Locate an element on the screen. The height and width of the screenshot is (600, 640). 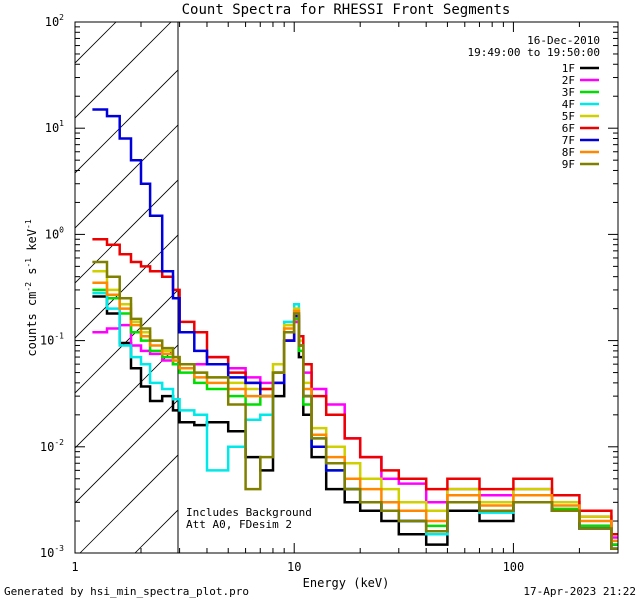
y-tick-label: 10⁻¹ is located at coordinates (52, 340).